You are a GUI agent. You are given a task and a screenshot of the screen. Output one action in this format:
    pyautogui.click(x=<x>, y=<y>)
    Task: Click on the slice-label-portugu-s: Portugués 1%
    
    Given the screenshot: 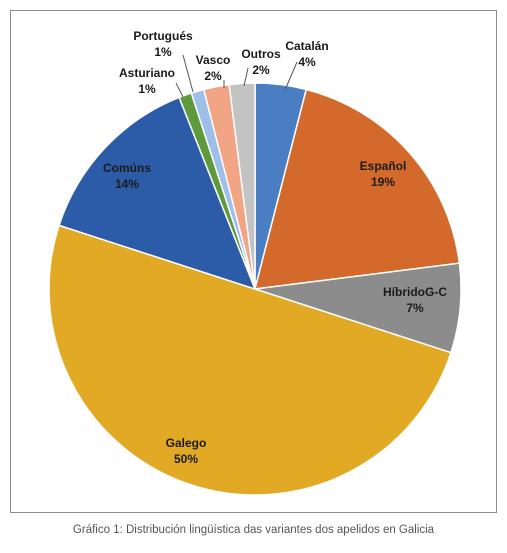 What is the action you would take?
    pyautogui.click(x=163, y=44)
    